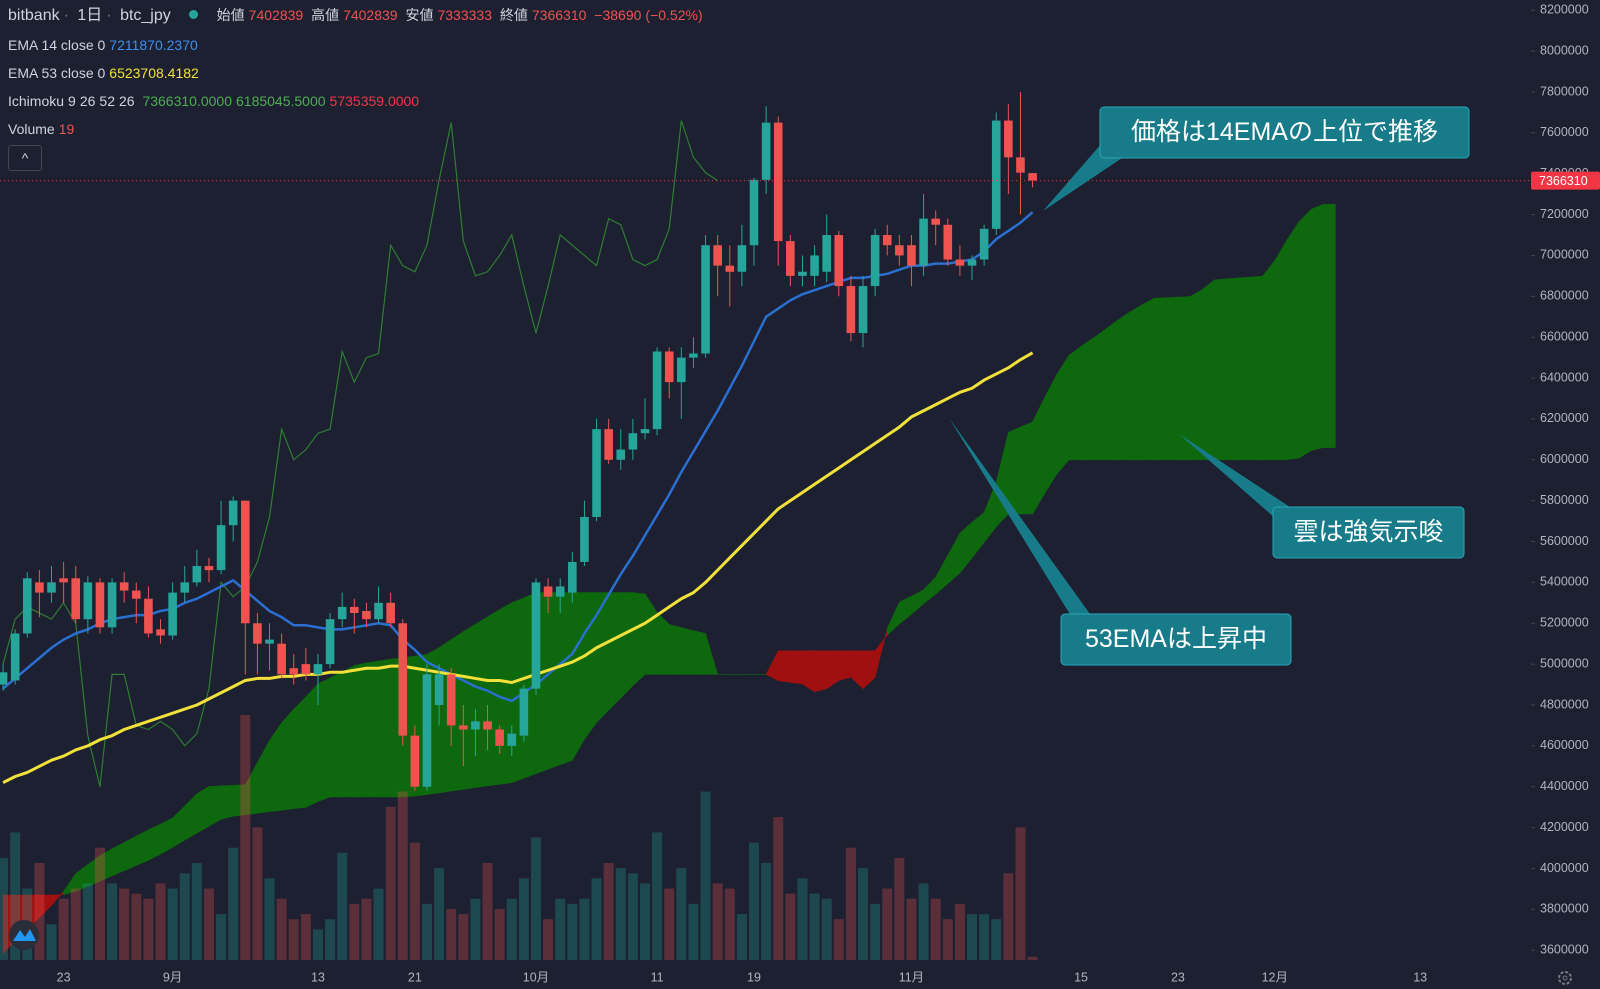  What do you see at coordinates (57, 73) in the screenshot?
I see `indicator-name: EMA 53 close 0` at bounding box center [57, 73].